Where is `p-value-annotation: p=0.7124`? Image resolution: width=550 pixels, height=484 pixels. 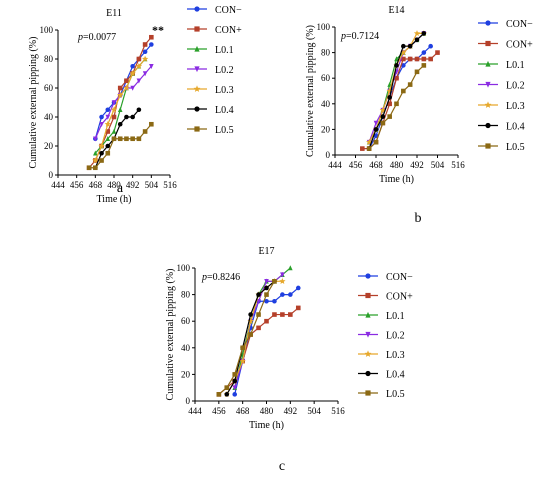 p-value-annotation: p=0.7124 is located at coordinates (359, 36).